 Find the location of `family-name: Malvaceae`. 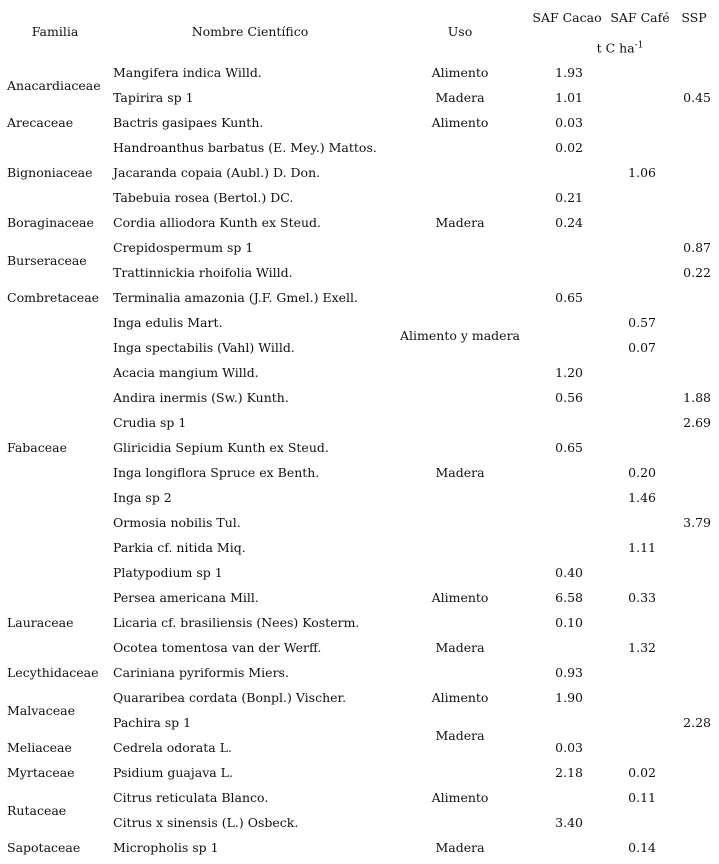

family-name: Malvaceae is located at coordinates (41, 710).